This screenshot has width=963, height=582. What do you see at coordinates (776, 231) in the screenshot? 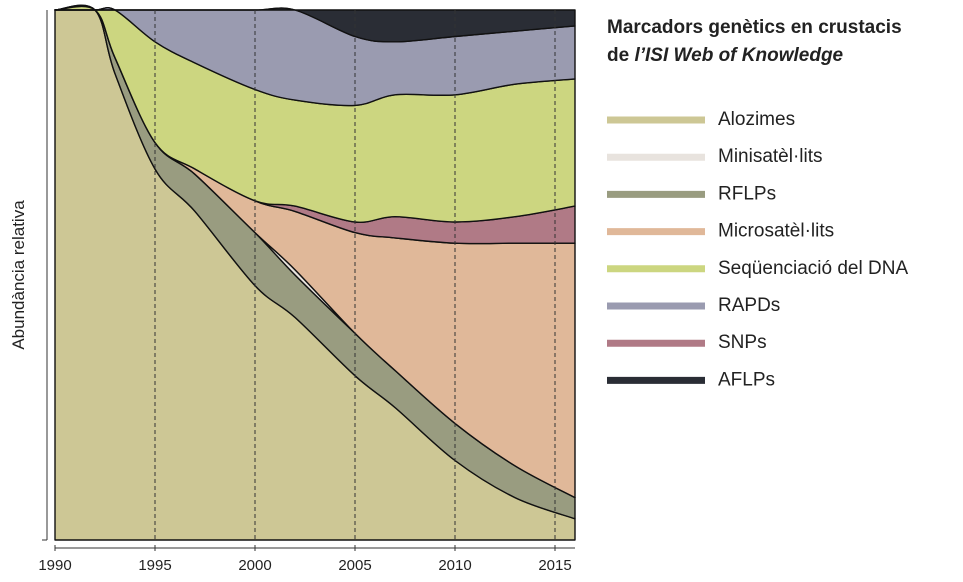
I see `legend-label: Microsatèl·lits` at bounding box center [776, 231].